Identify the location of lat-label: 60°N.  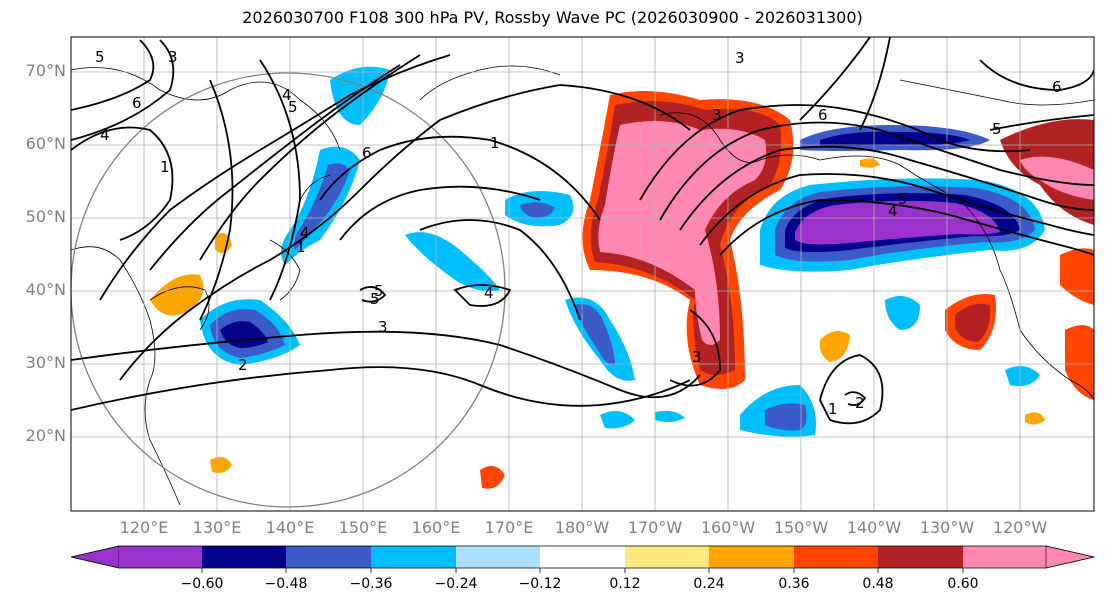
(45, 143).